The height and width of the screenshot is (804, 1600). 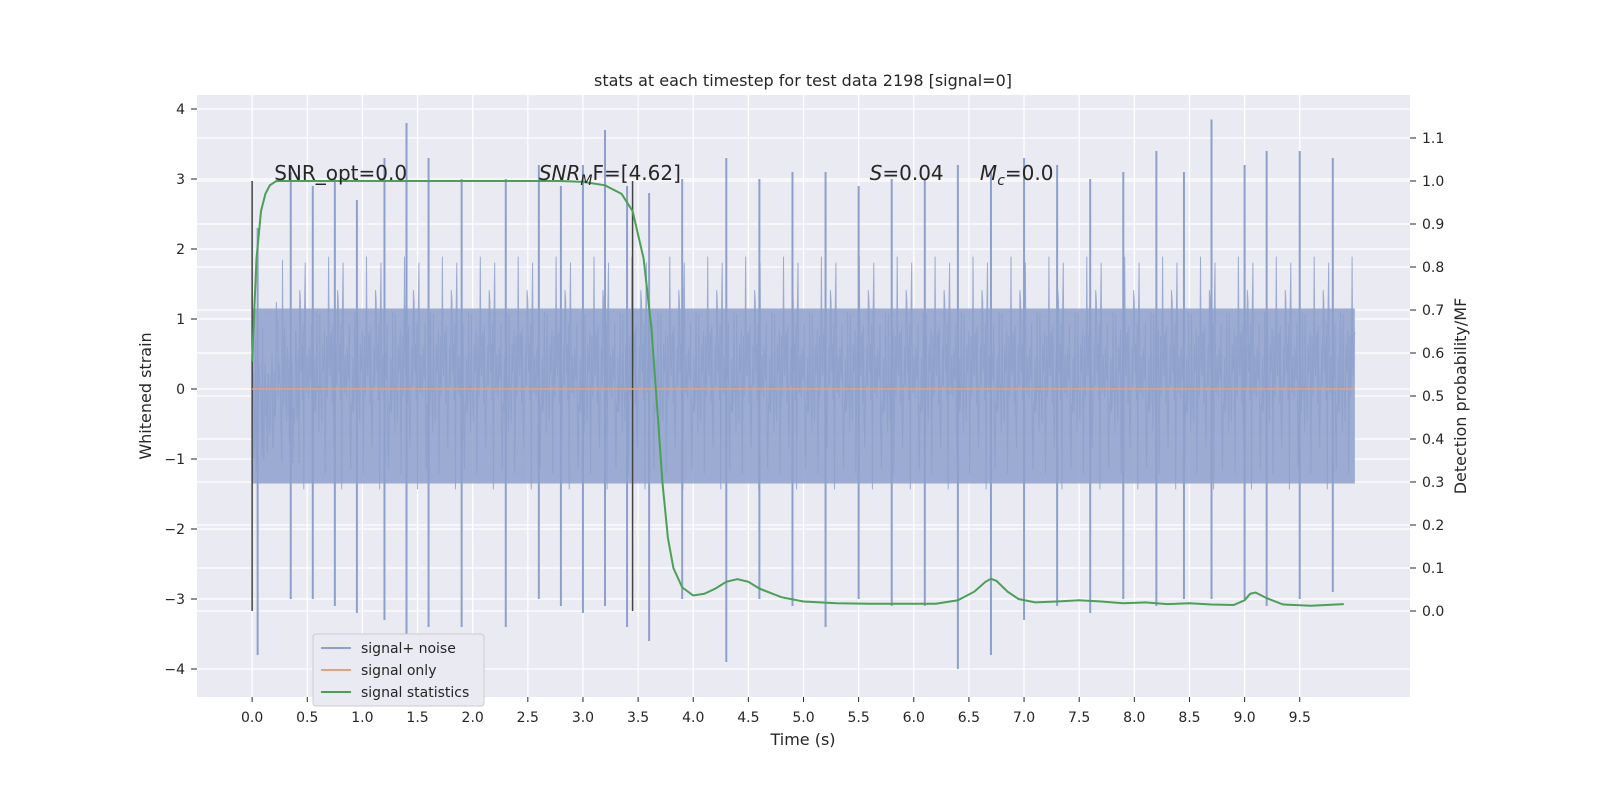 I want to click on y-right-tick-label: 0.6, so click(x=1433, y=354).